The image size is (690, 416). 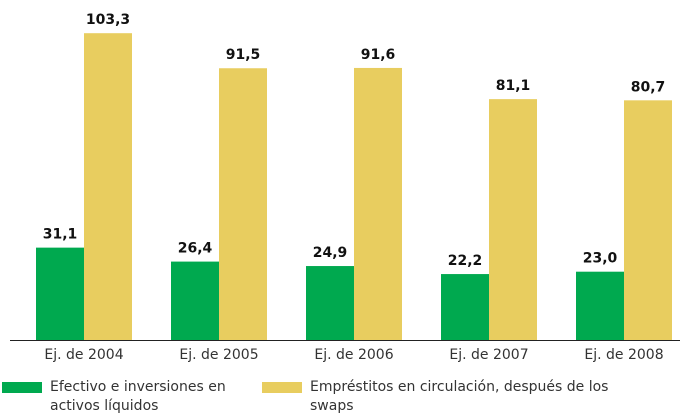 I want to click on value-label: 91,6, so click(x=378, y=55).